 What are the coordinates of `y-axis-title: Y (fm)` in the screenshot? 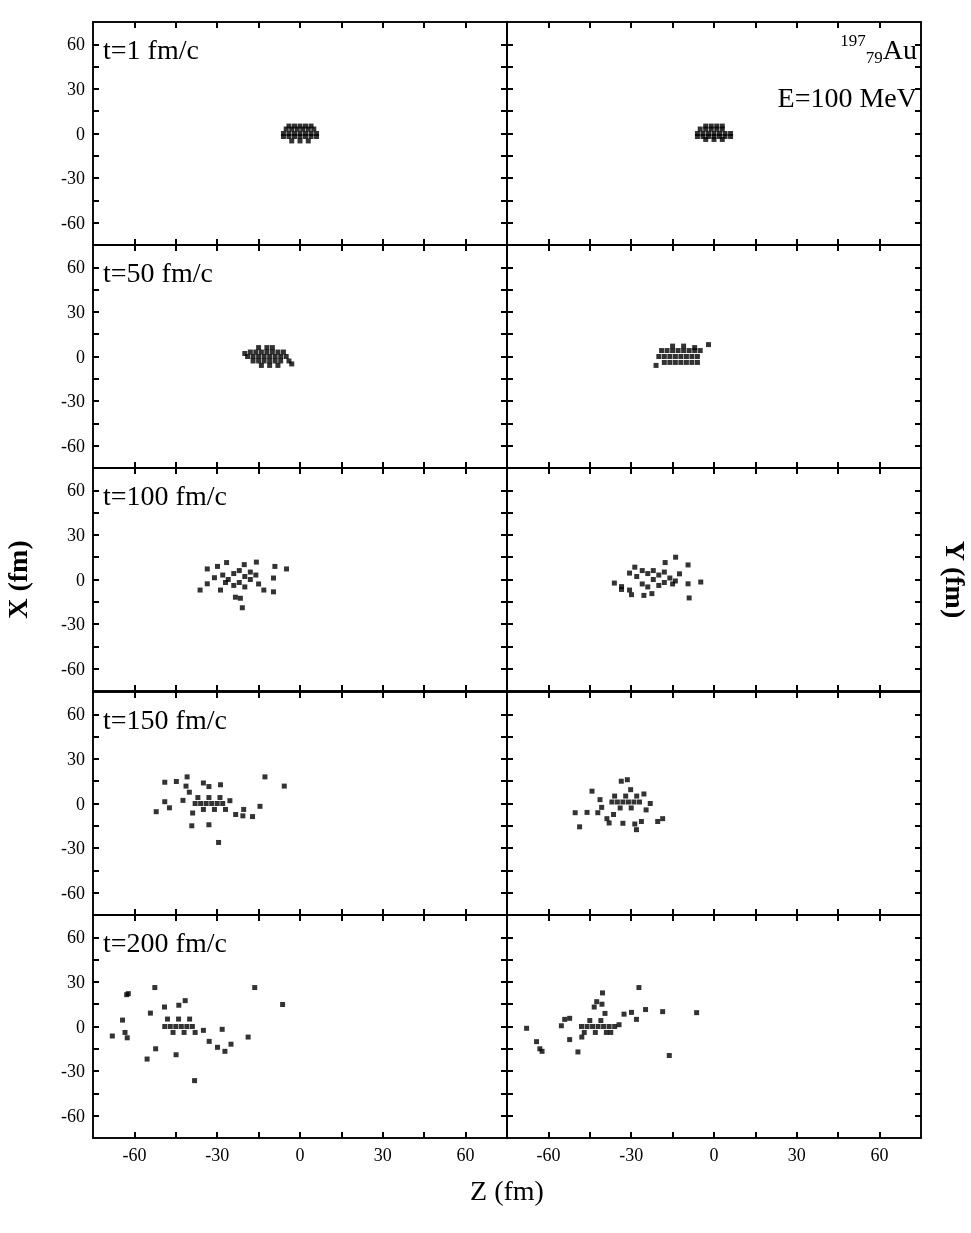 It's located at (955, 580).